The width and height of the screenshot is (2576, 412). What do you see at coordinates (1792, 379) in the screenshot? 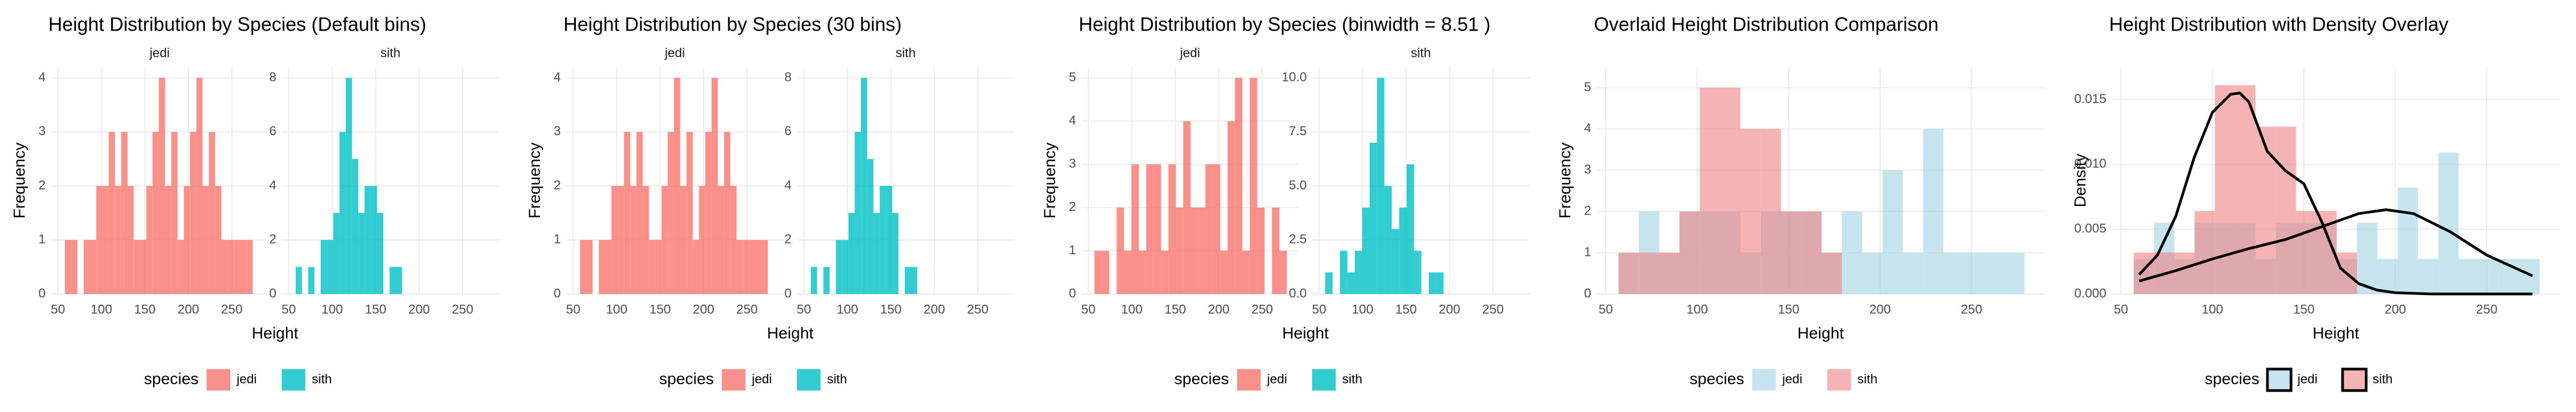
I see `legend-label: jedi` at bounding box center [1792, 379].